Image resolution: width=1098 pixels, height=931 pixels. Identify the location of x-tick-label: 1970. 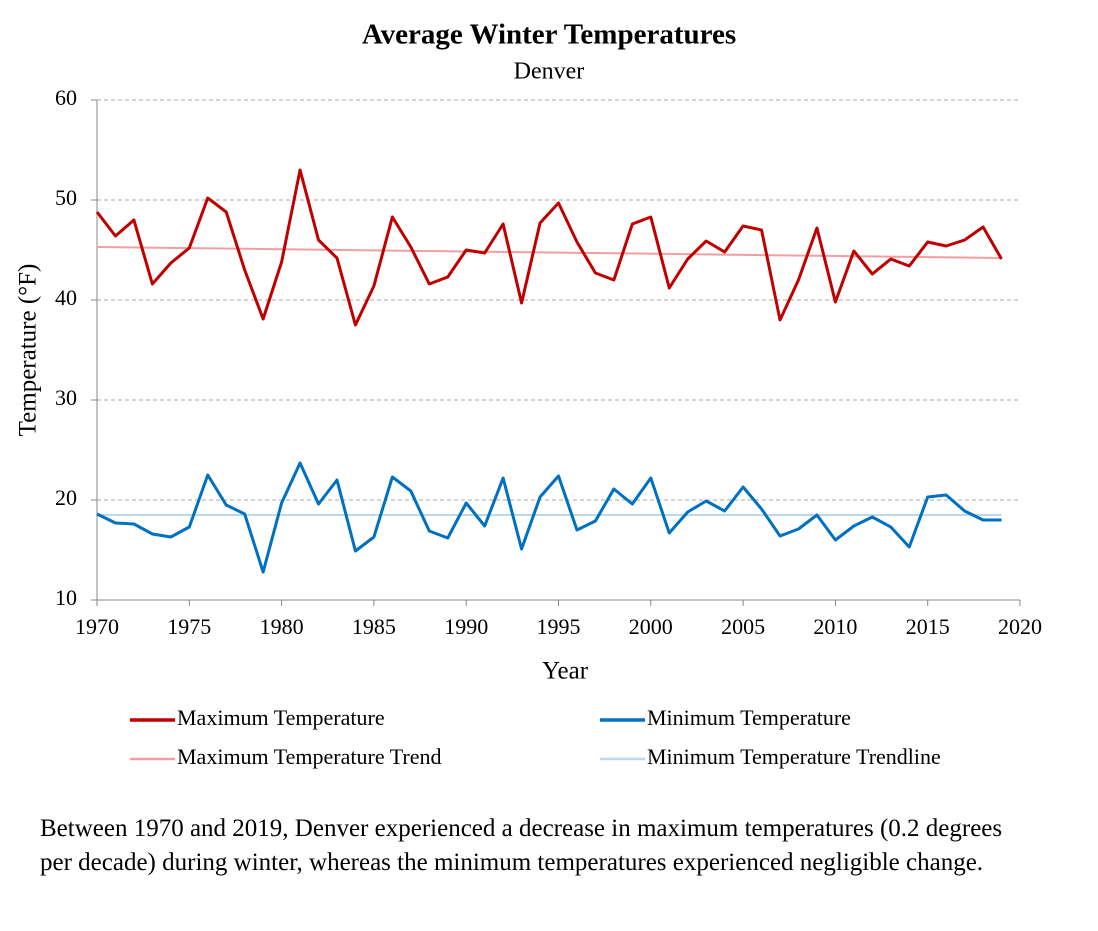
(97, 626).